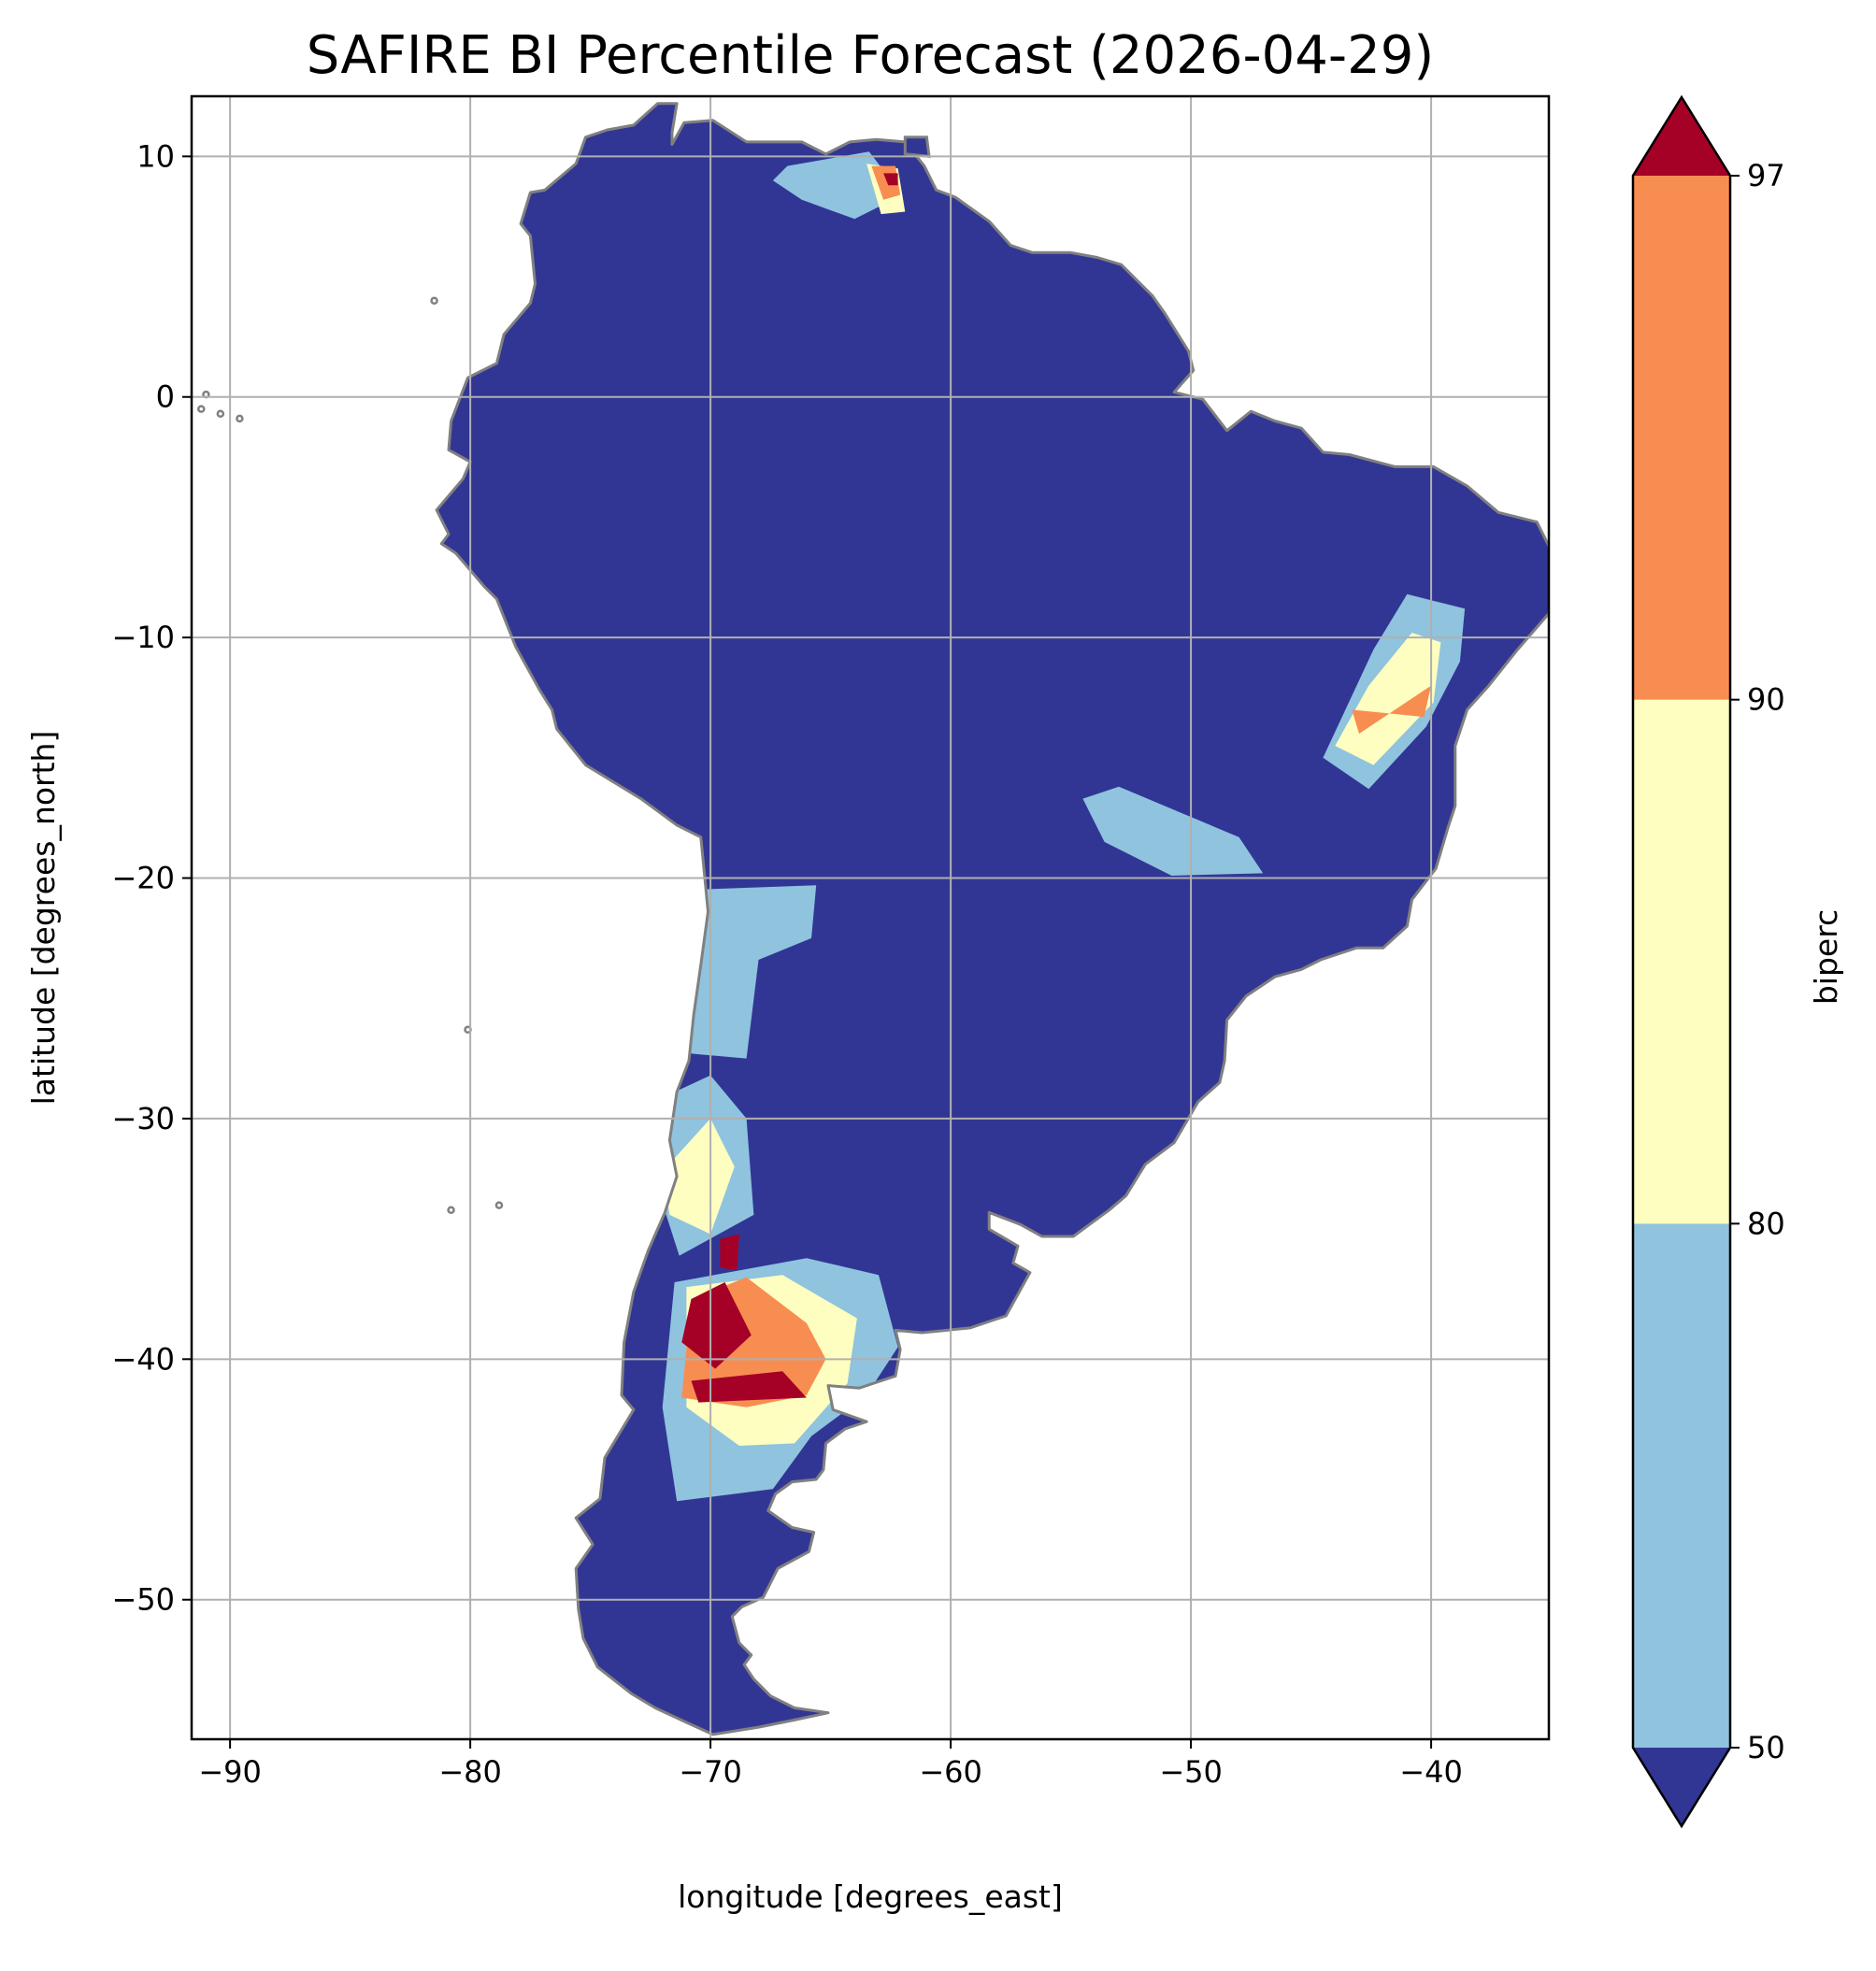  What do you see at coordinates (1431, 1772) in the screenshot?
I see `x-tick-label: −40` at bounding box center [1431, 1772].